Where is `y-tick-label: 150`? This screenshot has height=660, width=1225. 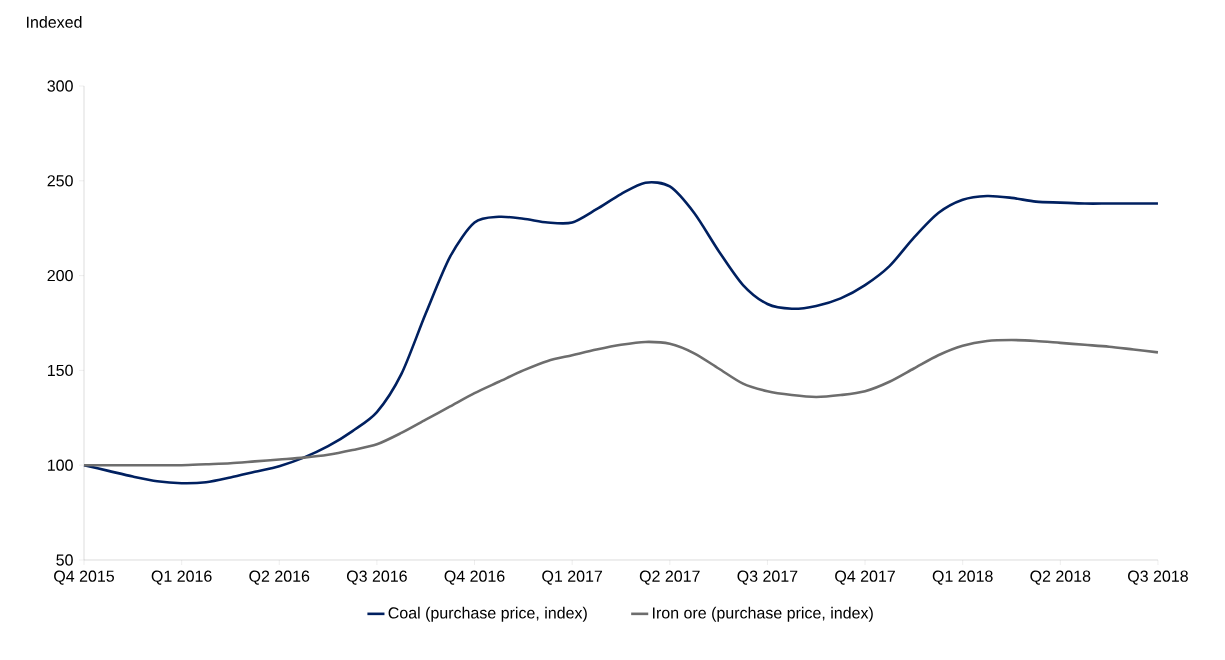
y-tick-label: 150 is located at coordinates (60, 370).